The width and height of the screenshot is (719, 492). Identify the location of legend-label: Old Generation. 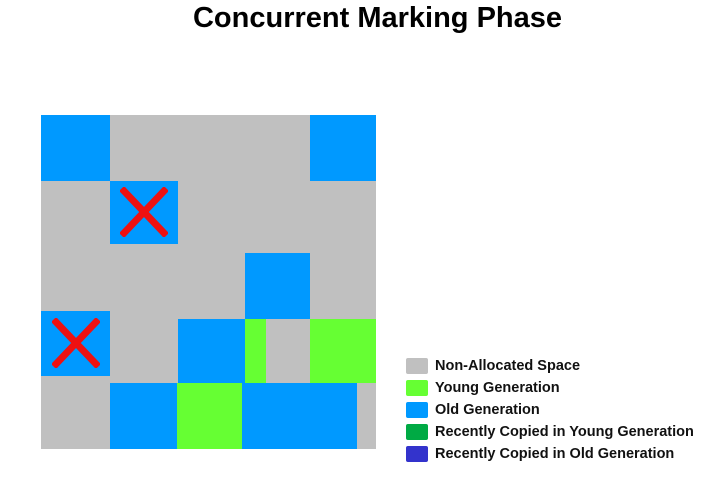
(487, 410).